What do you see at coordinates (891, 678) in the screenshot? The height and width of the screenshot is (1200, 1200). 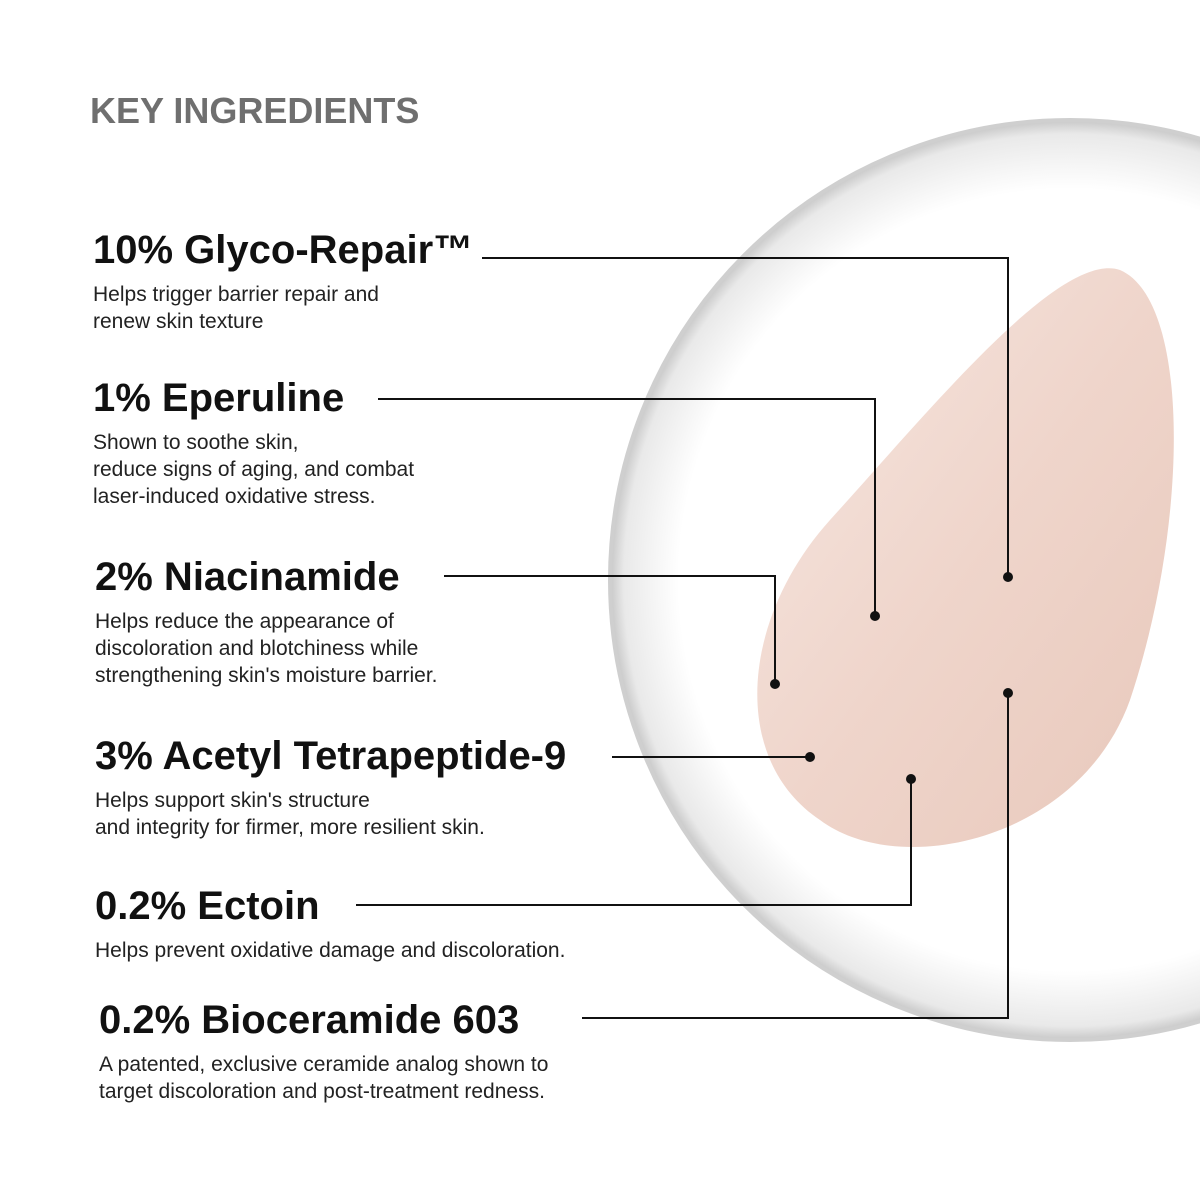 I see `marker-dots` at bounding box center [891, 678].